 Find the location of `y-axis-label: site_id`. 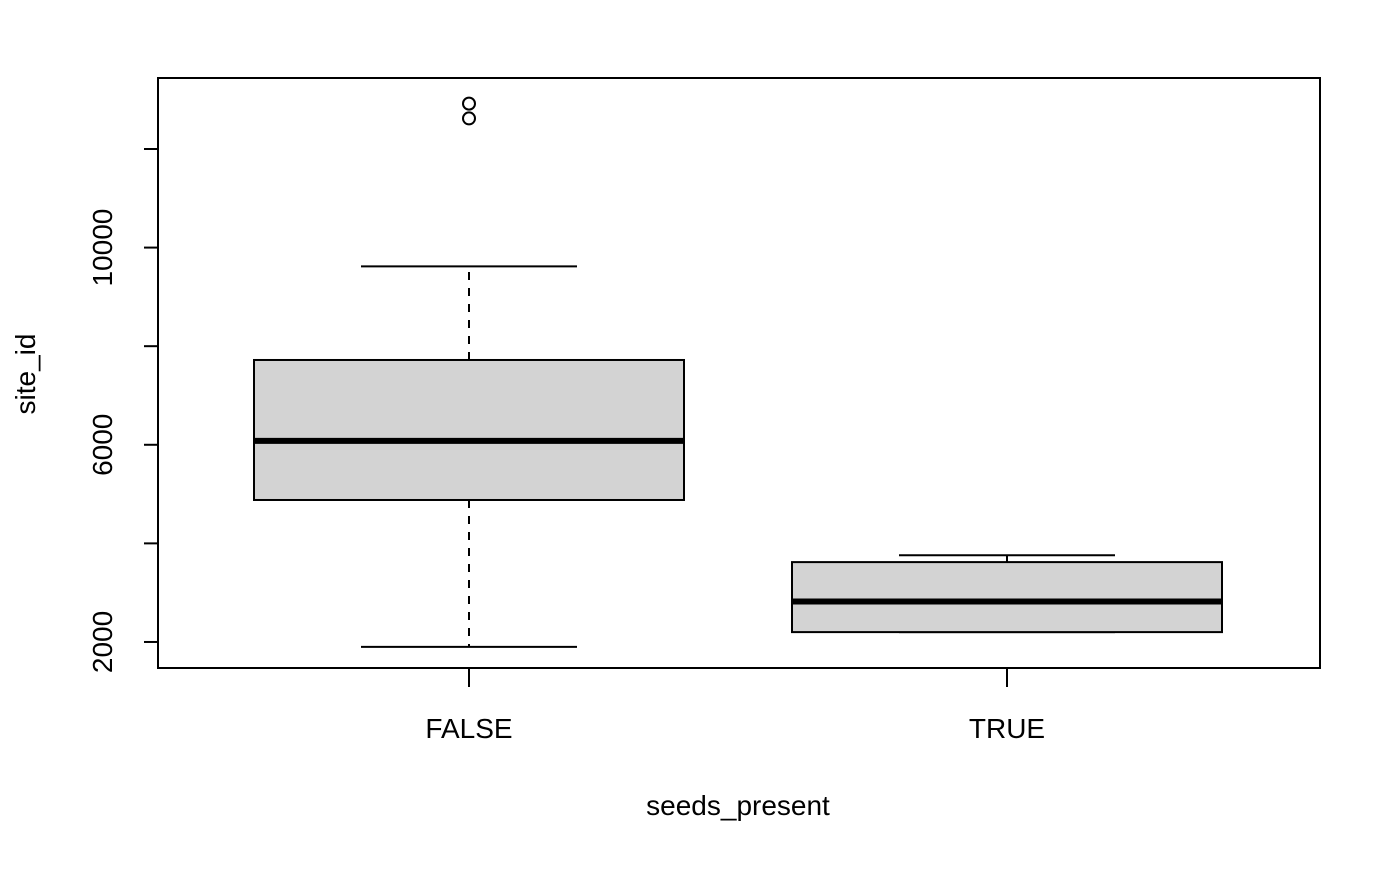

y-axis-label: site_id is located at coordinates (25, 374).